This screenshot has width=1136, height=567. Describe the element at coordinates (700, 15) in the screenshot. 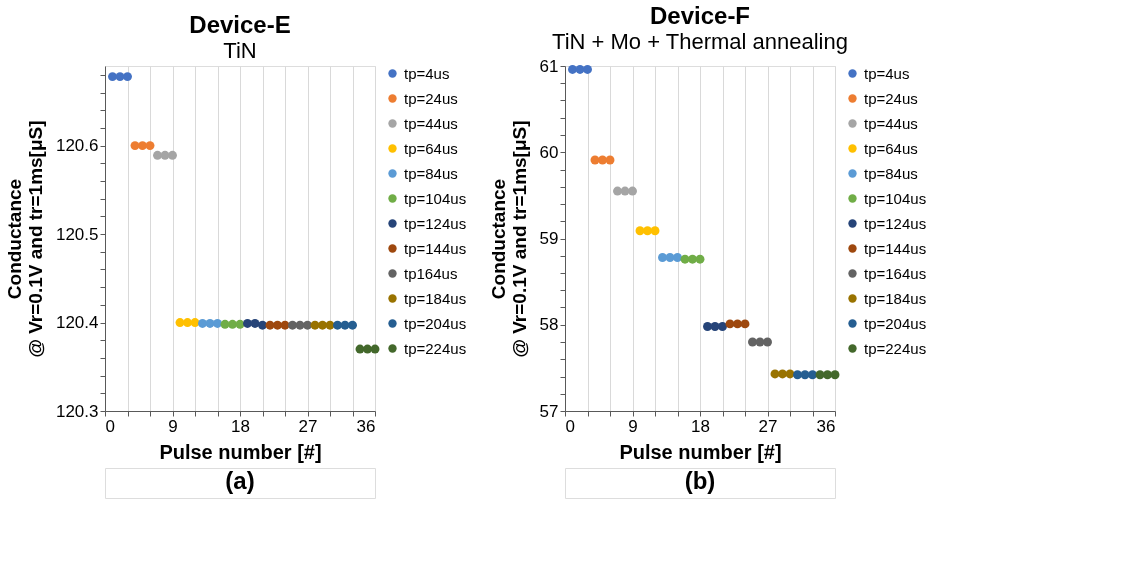

I see `chart-title: Device-F` at that location.